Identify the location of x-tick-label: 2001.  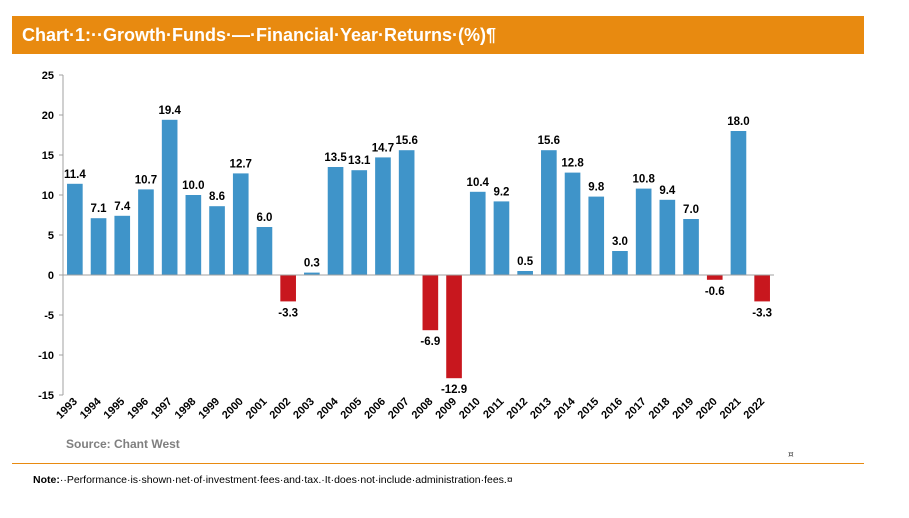
(257, 409).